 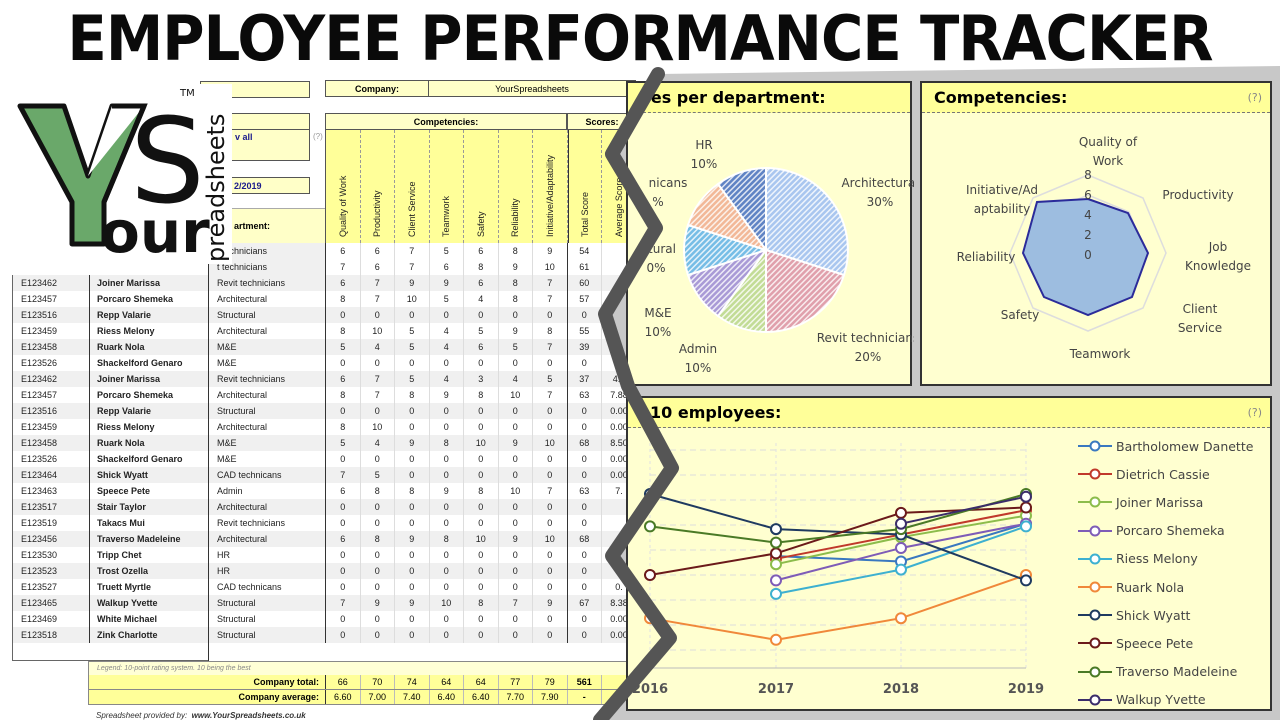 What do you see at coordinates (584, 267) in the screenshot?
I see `total-score-cell: 61` at bounding box center [584, 267].